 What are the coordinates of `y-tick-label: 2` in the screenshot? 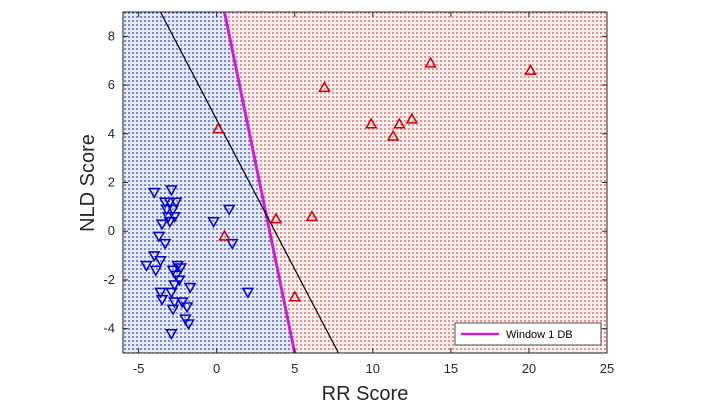 It's located at (111, 182).